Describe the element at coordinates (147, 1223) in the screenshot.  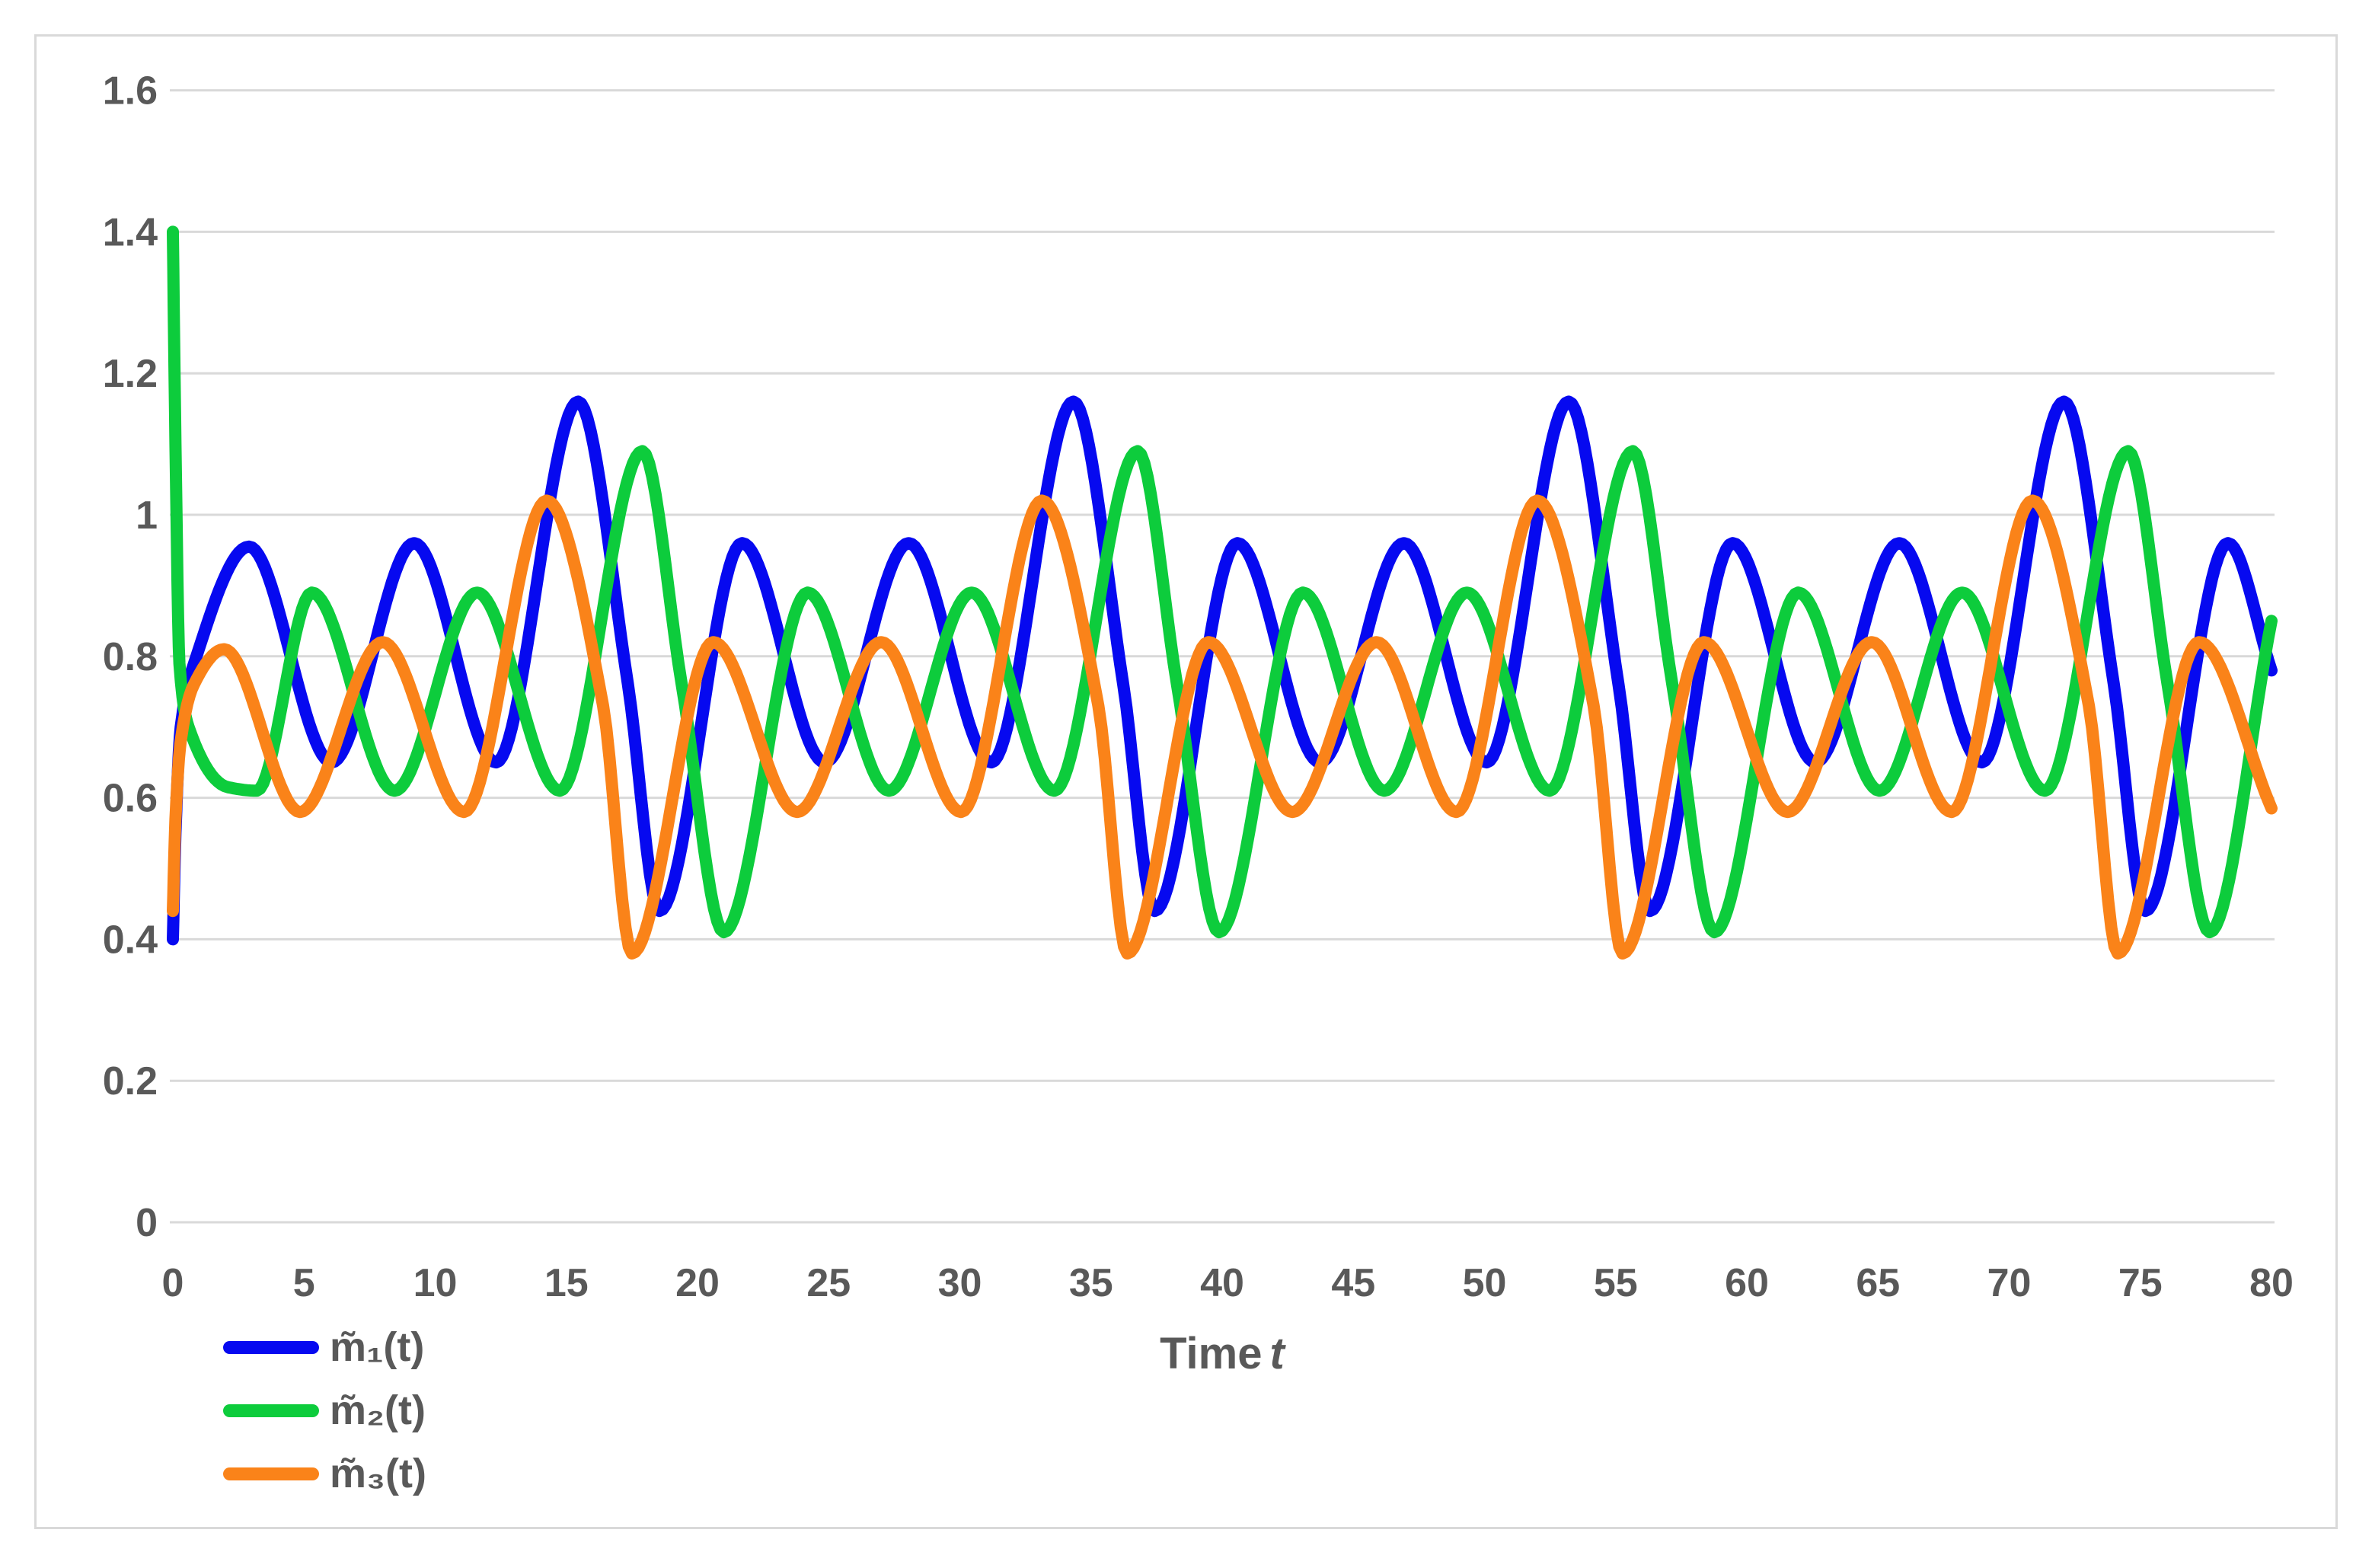
I see `y-tick-label: 0` at that location.